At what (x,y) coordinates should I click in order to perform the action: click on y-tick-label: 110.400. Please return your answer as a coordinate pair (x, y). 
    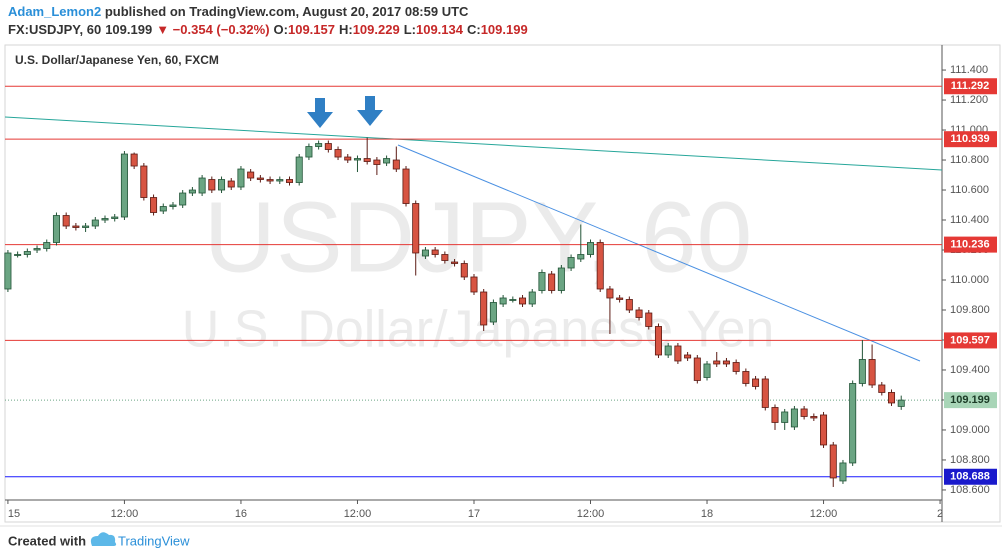
    Looking at the image, I should click on (969, 220).